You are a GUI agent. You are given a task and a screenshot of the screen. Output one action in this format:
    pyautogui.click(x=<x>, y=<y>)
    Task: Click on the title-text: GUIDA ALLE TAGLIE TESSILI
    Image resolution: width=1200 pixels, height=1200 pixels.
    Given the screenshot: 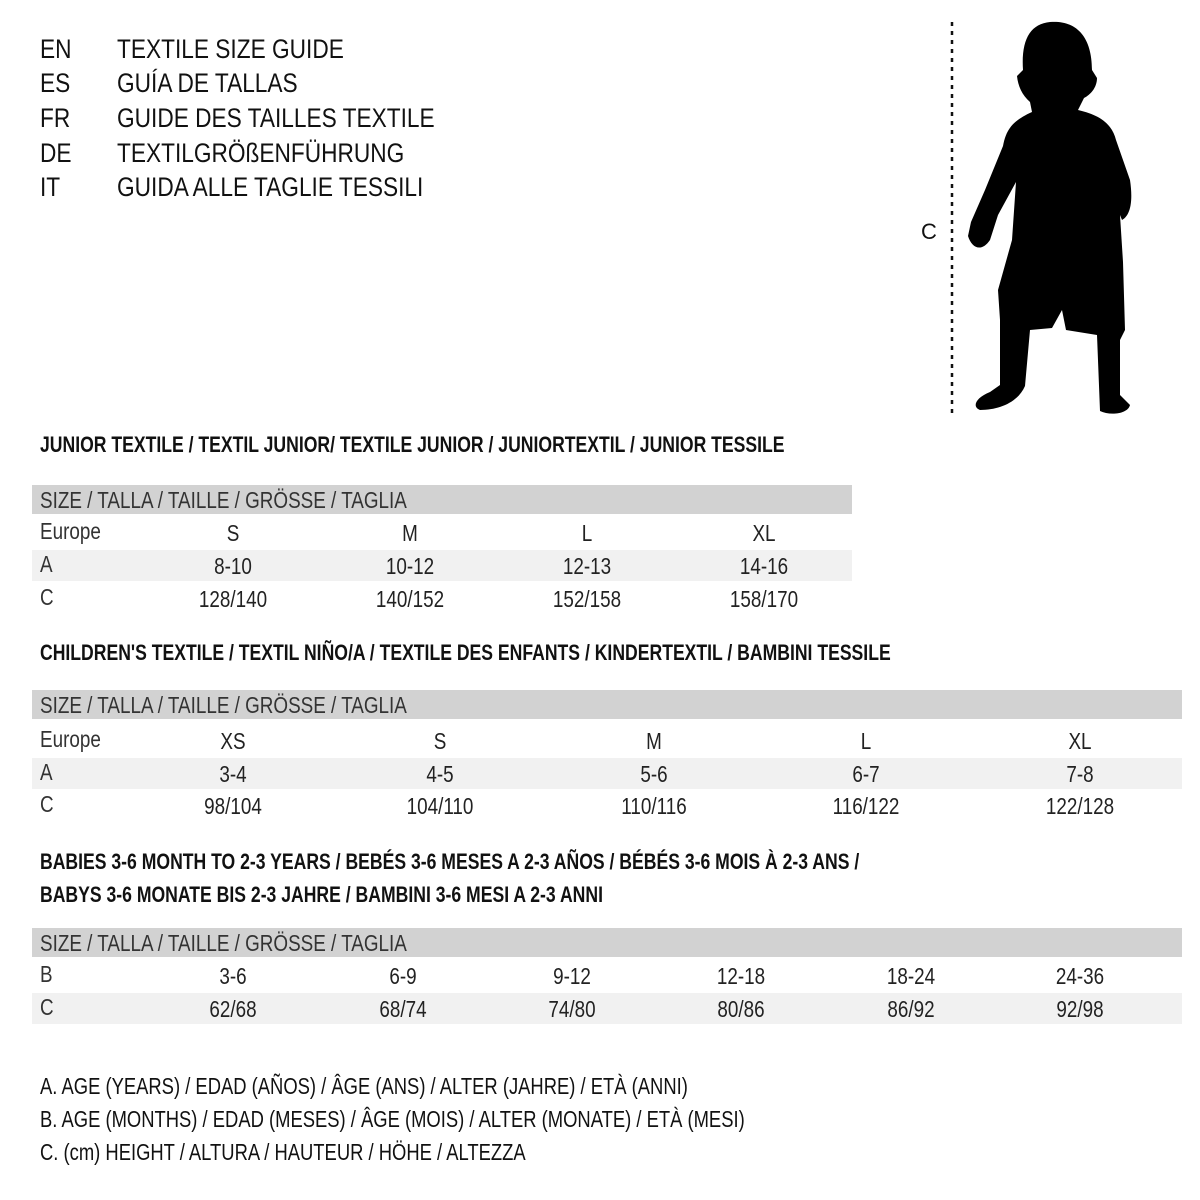 What is the action you would take?
    pyautogui.click(x=270, y=187)
    